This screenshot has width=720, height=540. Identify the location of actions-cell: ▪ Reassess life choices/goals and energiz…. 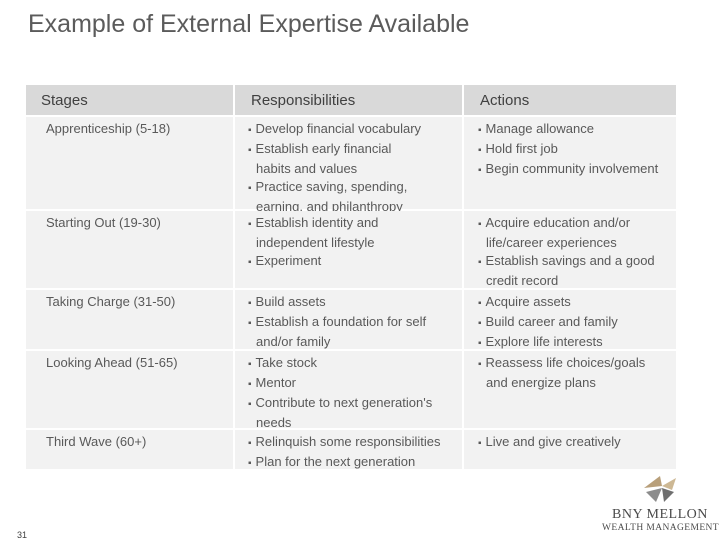
(570, 389).